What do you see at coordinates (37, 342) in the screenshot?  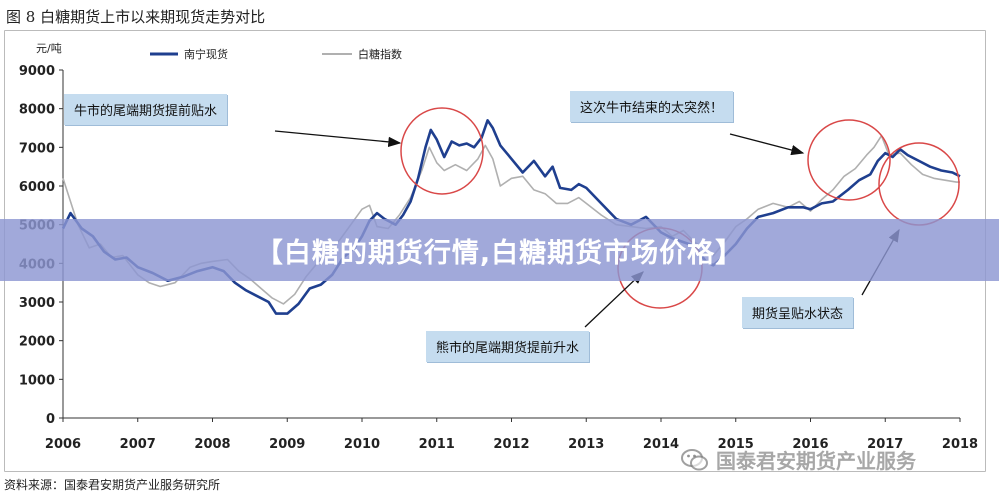 I see `y-tick-label-2000: 2000` at bounding box center [37, 342].